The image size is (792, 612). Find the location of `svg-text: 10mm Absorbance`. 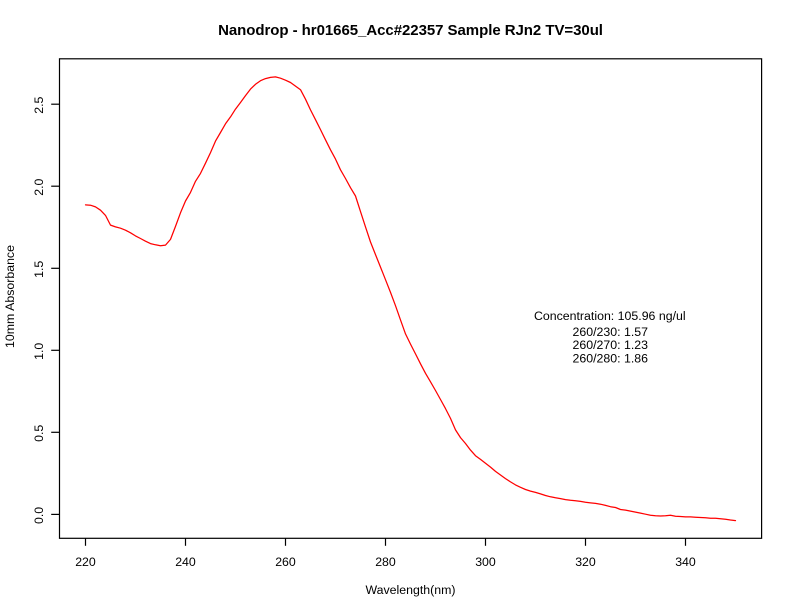

svg-text: 10mm Absorbance is located at coordinates (10, 296).